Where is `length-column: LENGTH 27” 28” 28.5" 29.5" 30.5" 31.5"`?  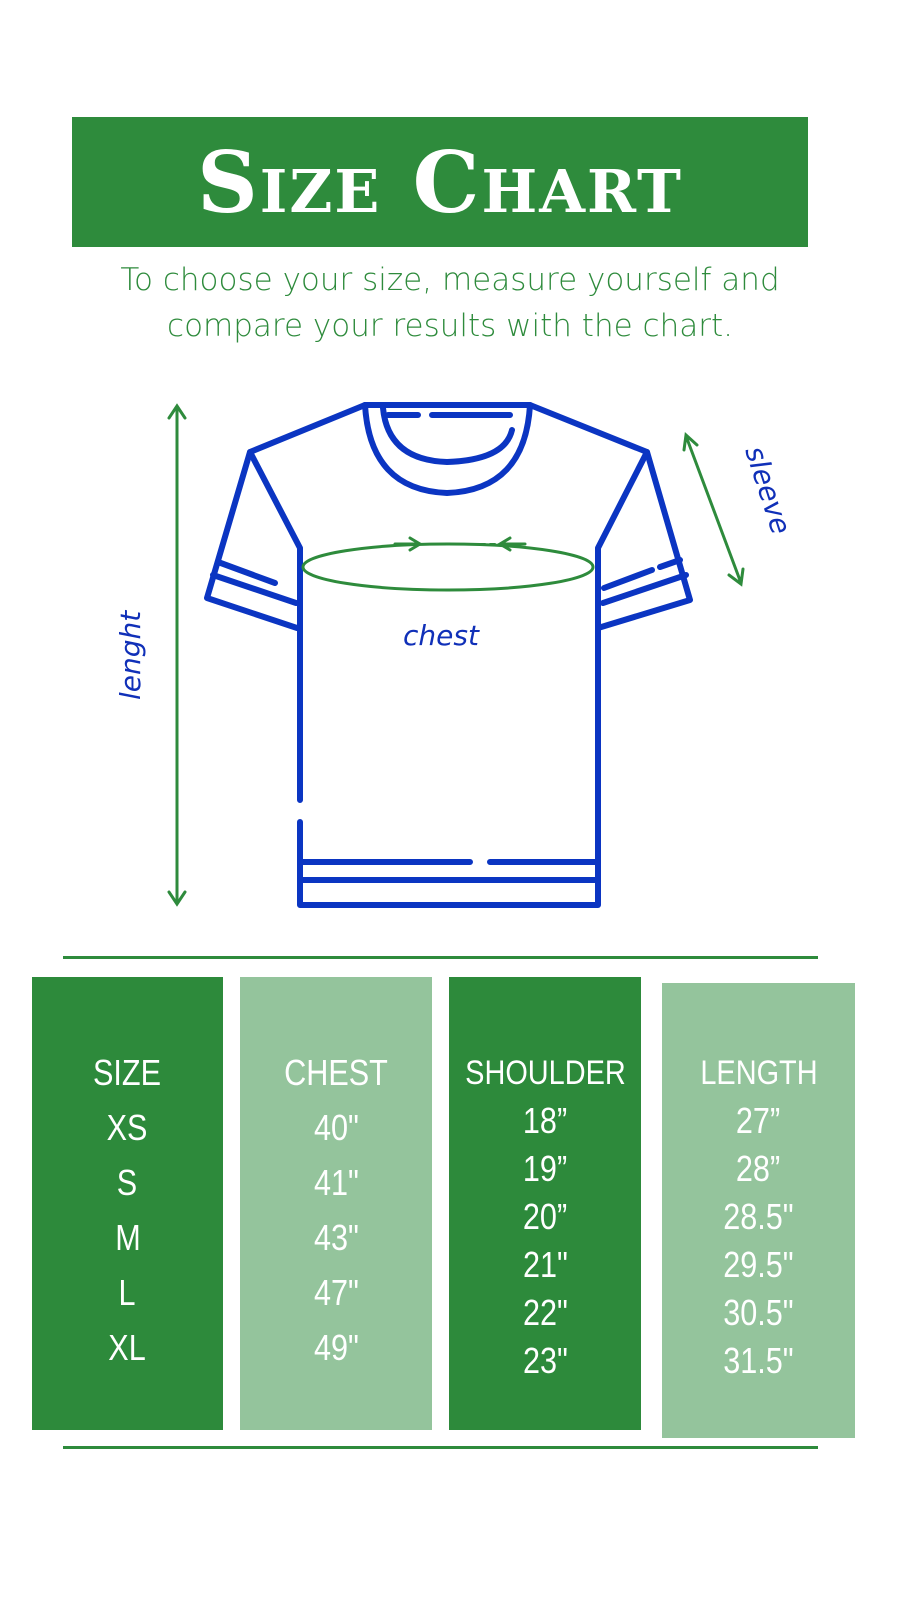
length-column: LENGTH 27” 28” 28.5" 29.5" 30.5" 31.5" is located at coordinates (758, 1210).